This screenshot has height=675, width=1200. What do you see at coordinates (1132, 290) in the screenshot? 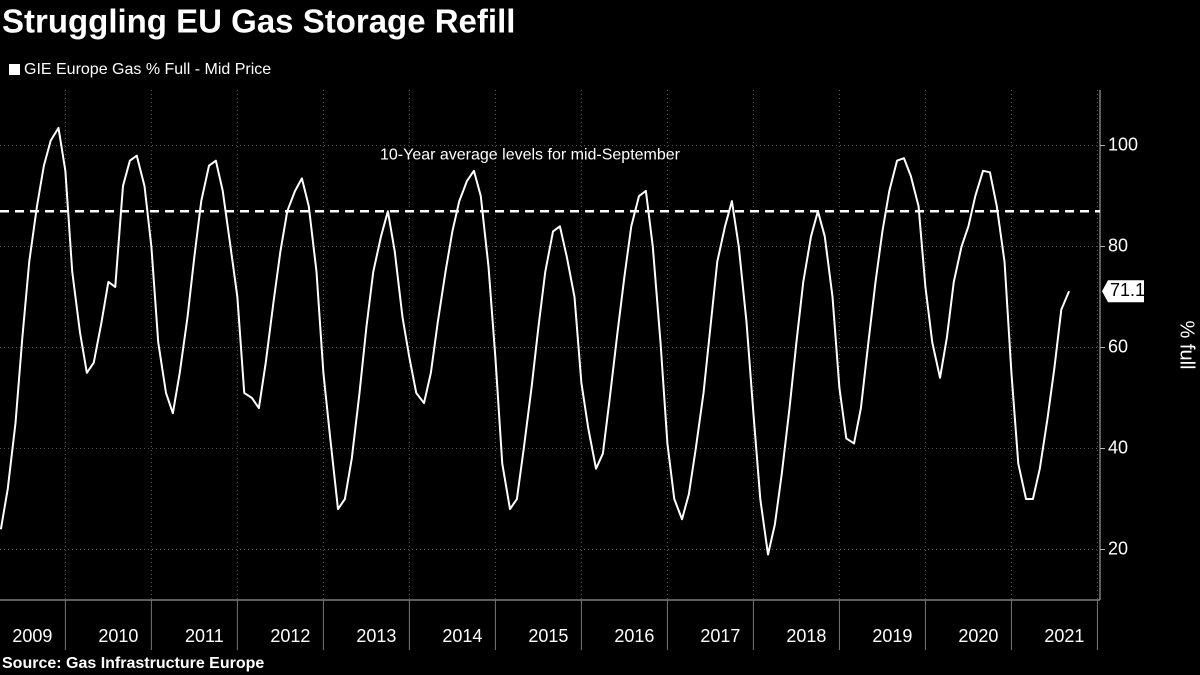
I see `last-value-label: 71.14` at bounding box center [1132, 290].